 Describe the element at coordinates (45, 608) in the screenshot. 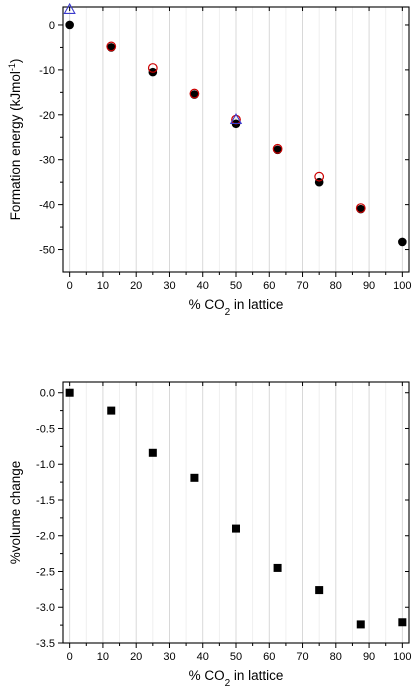

I see `y-tick-label: -3.0` at that location.